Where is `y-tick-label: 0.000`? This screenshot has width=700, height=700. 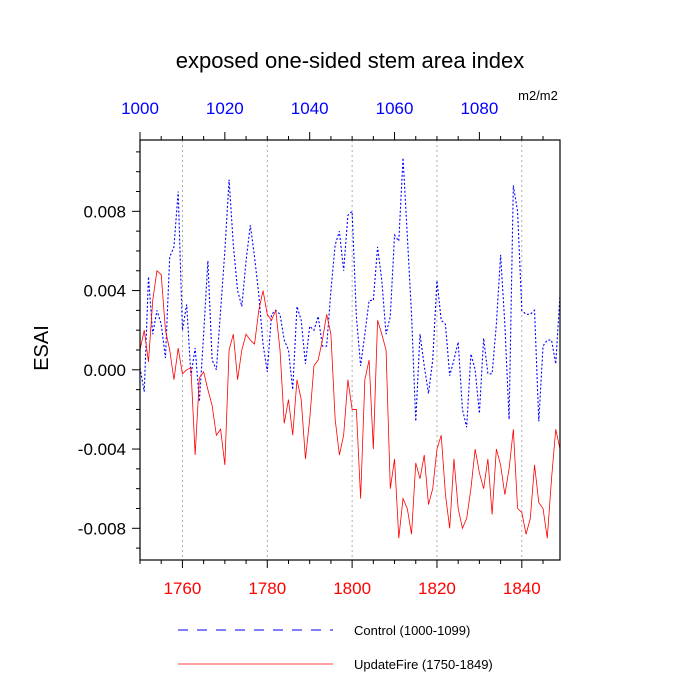
y-tick-label: 0.000 is located at coordinates (104, 370).